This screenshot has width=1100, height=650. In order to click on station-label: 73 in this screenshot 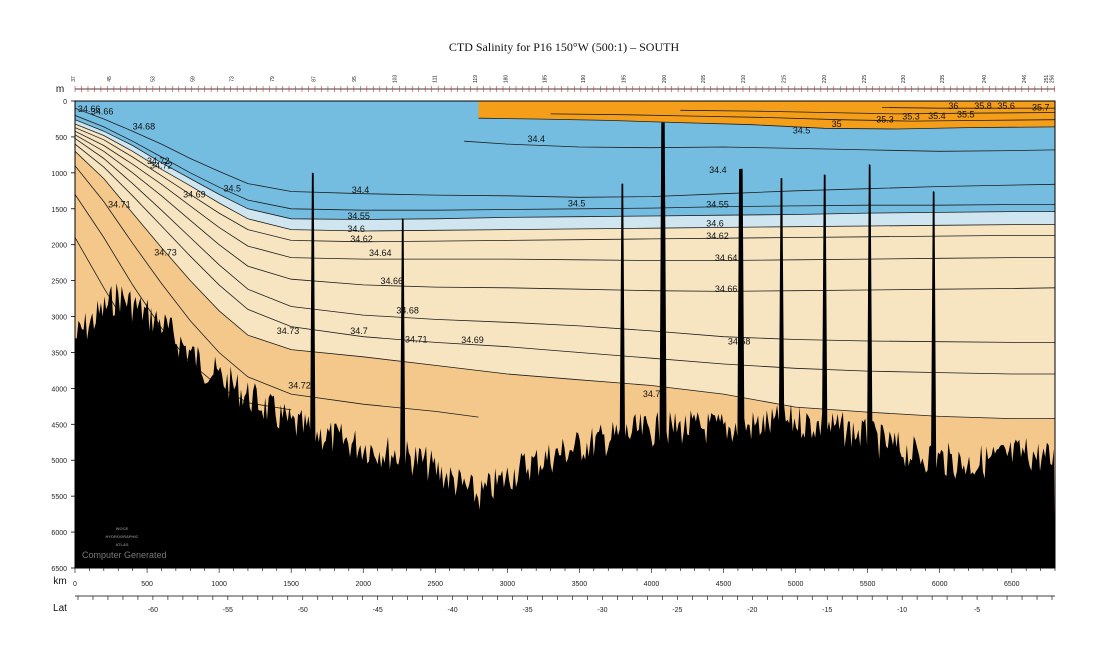, I will do `click(233, 79)`.